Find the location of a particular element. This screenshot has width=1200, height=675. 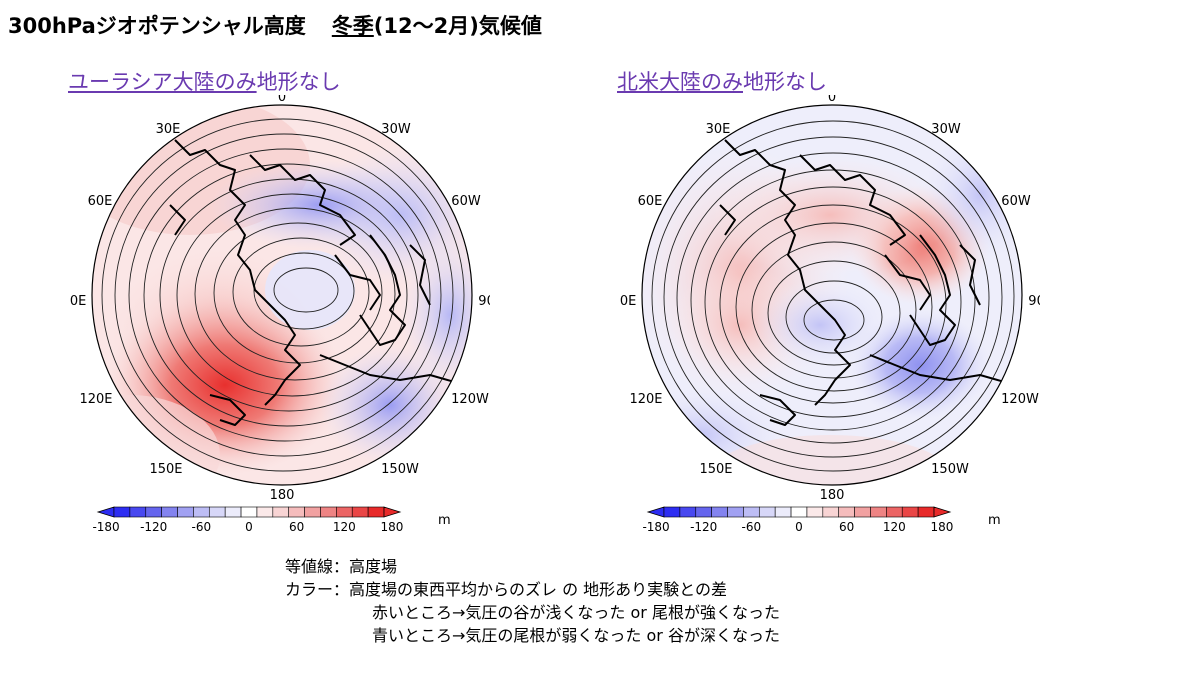

note-blue: 青いところ→気圧の尾根が弱くなった or 谷が深くなった is located at coordinates (576, 635).